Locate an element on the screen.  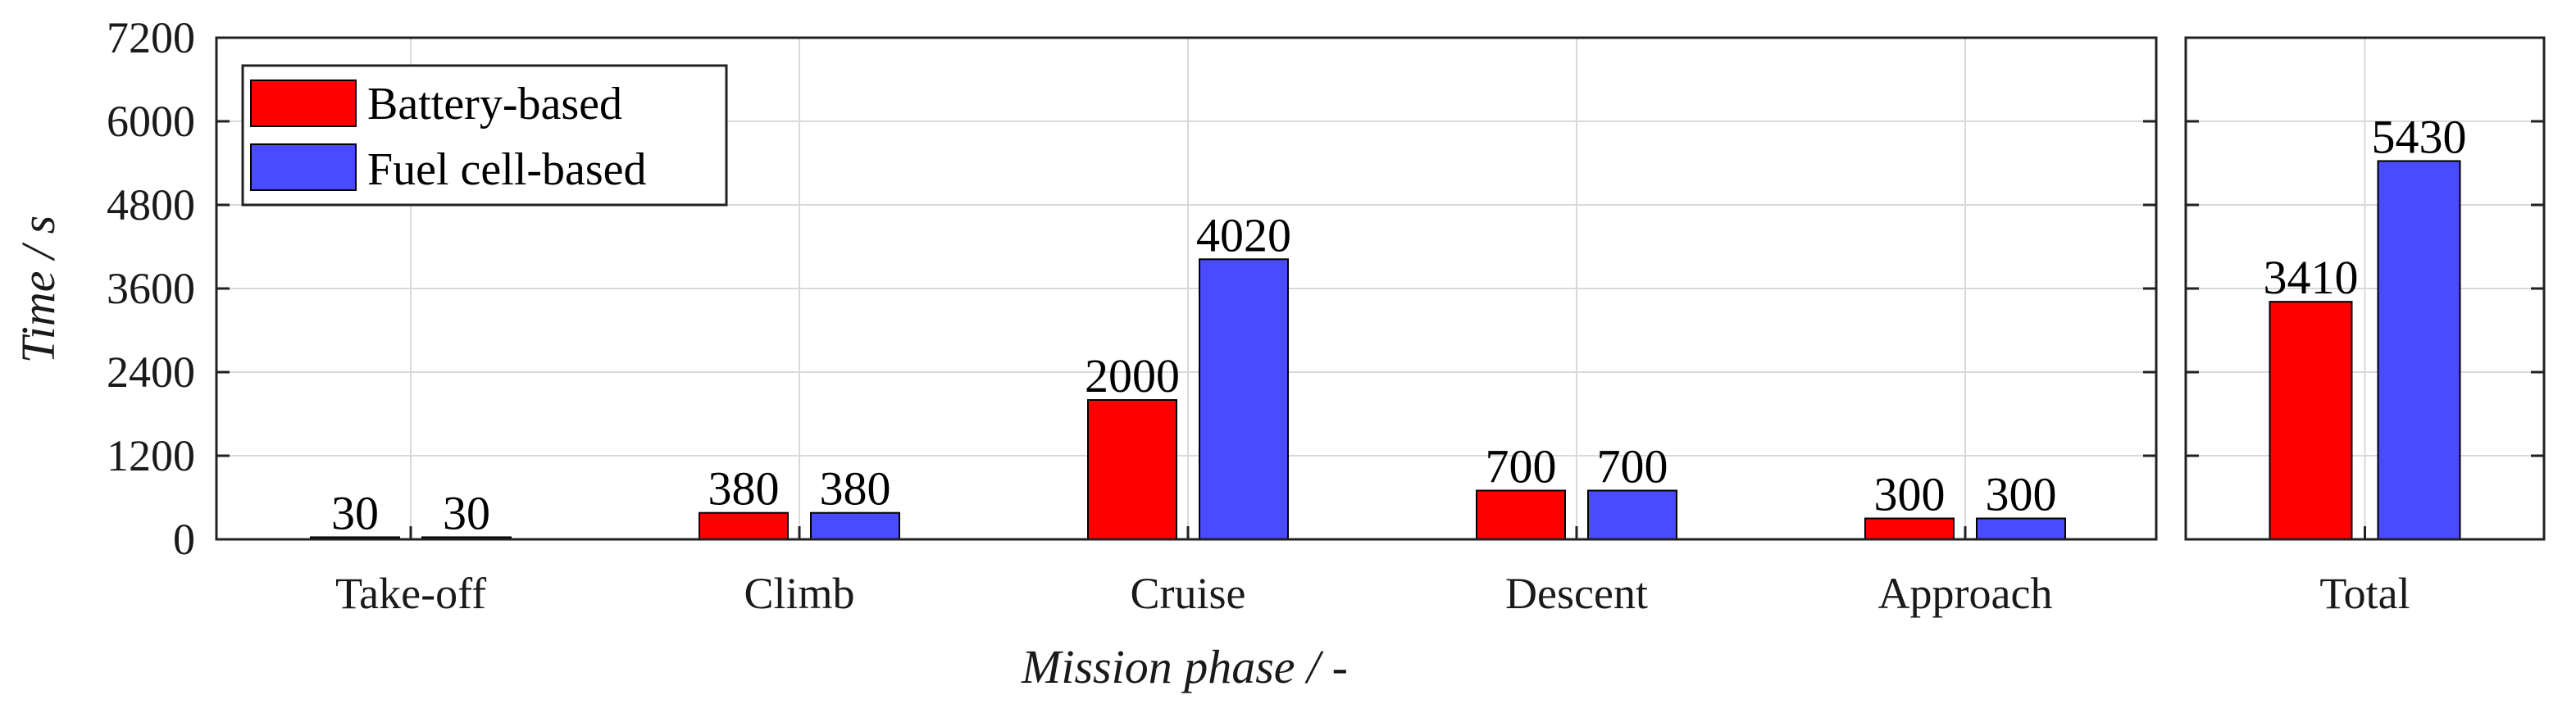
y-tick-label: 0 is located at coordinates (184, 540).